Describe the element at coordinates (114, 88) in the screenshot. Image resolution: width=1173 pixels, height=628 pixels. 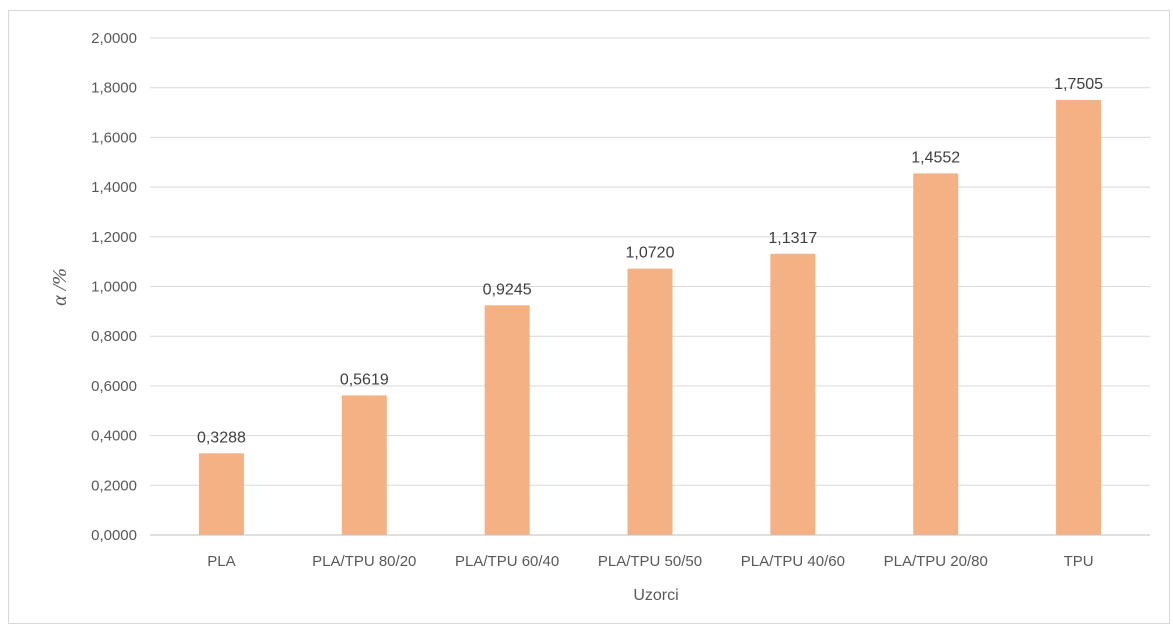
I see `y-tick-label: 1,8000` at that location.